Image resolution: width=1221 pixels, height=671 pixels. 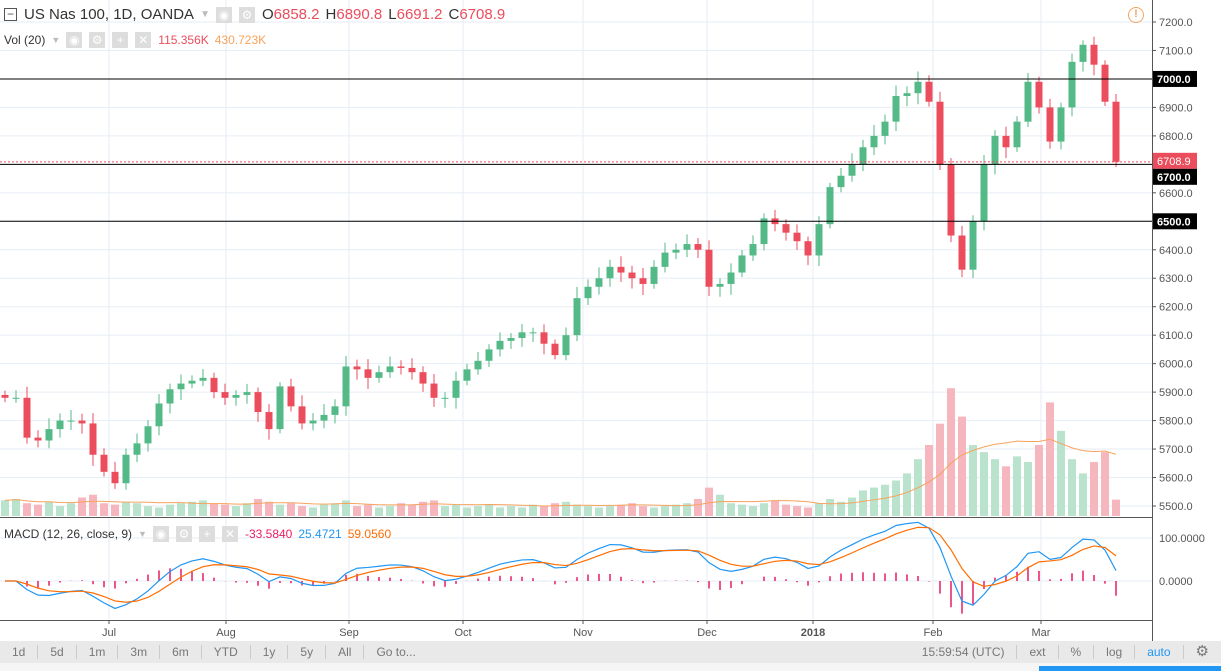 What do you see at coordinates (1202, 651) in the screenshot?
I see `settings-gear-icon: ⚙` at bounding box center [1202, 651].